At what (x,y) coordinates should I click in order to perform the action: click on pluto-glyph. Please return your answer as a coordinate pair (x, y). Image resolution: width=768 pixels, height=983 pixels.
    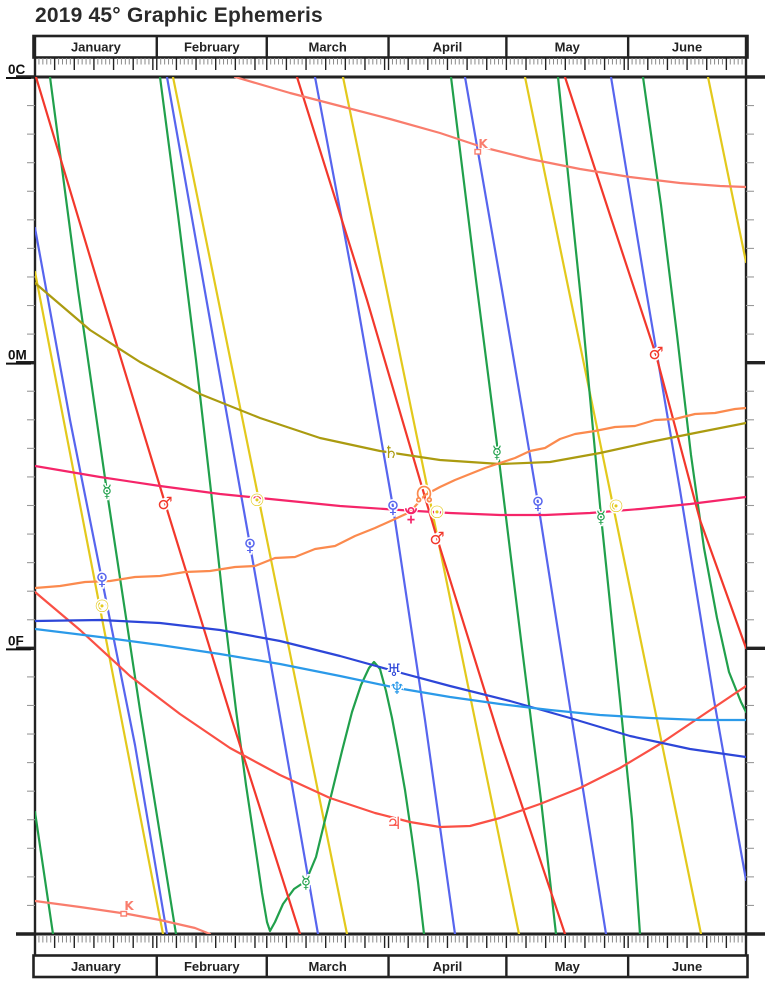
    Looking at the image, I should click on (411, 514).